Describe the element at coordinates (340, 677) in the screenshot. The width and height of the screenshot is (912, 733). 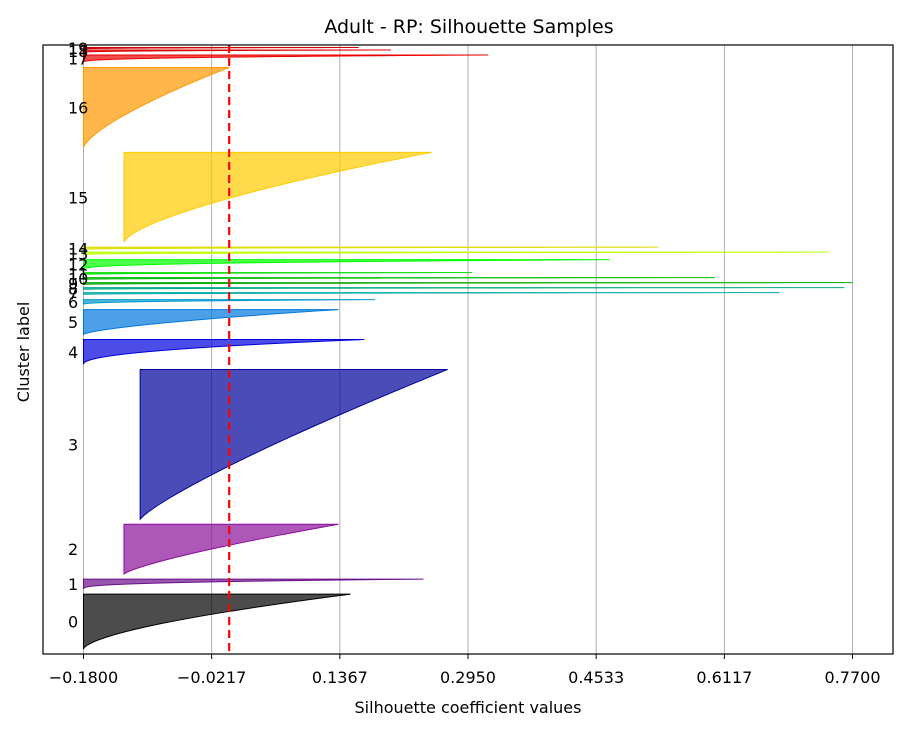
I see `x-tick-label: 0.1367` at that location.